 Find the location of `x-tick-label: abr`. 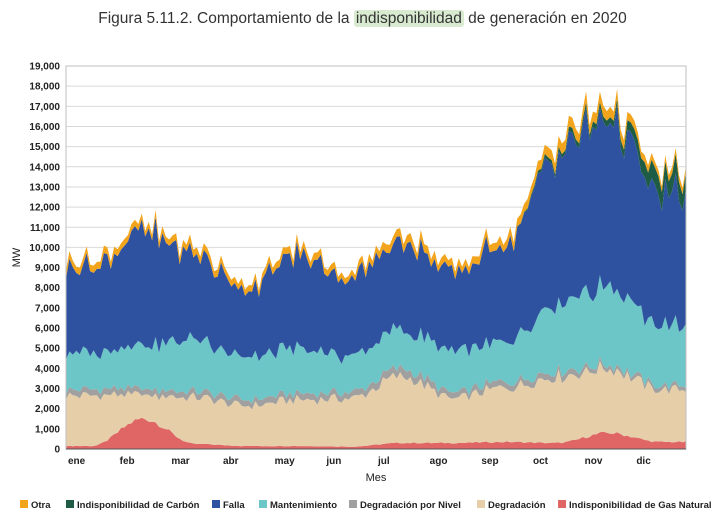

x-tick-label: abr is located at coordinates (231, 461).